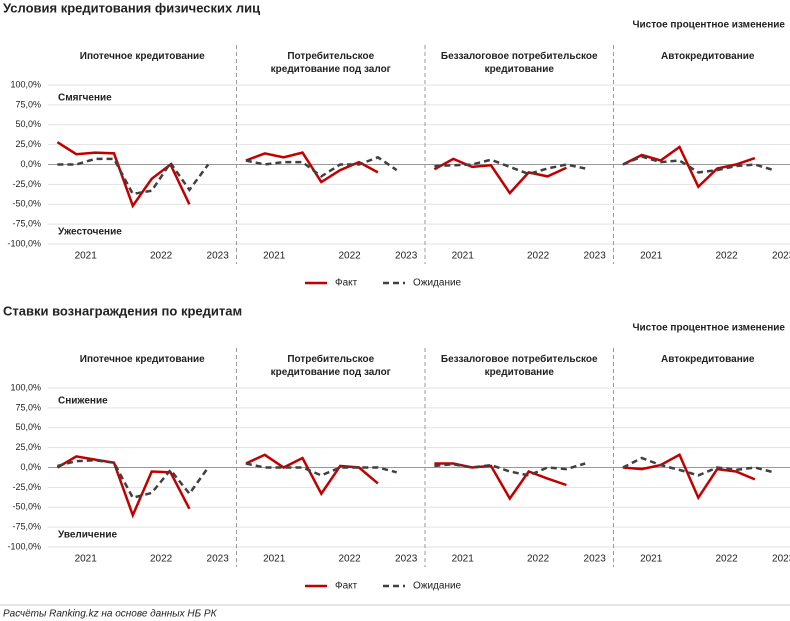 This screenshot has height=621, width=790. I want to click on chart-title: Условия кредитования физических лиц, so click(131, 7).